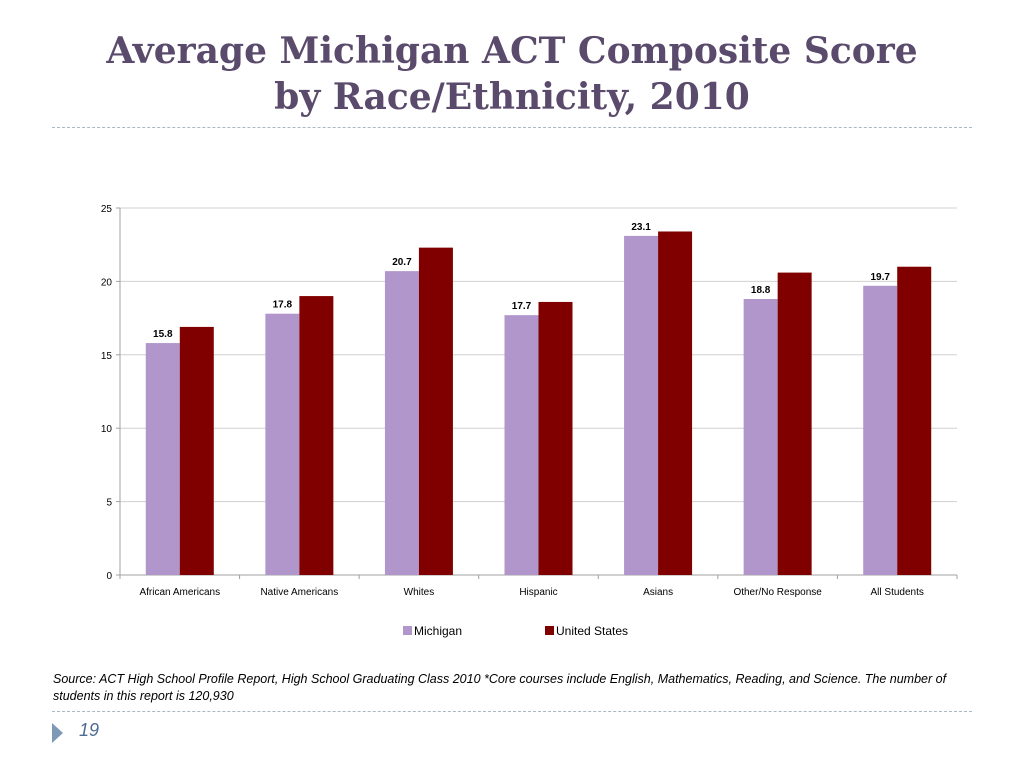 This screenshot has width=1024, height=768. I want to click on y-tick-label: 20, so click(107, 282).